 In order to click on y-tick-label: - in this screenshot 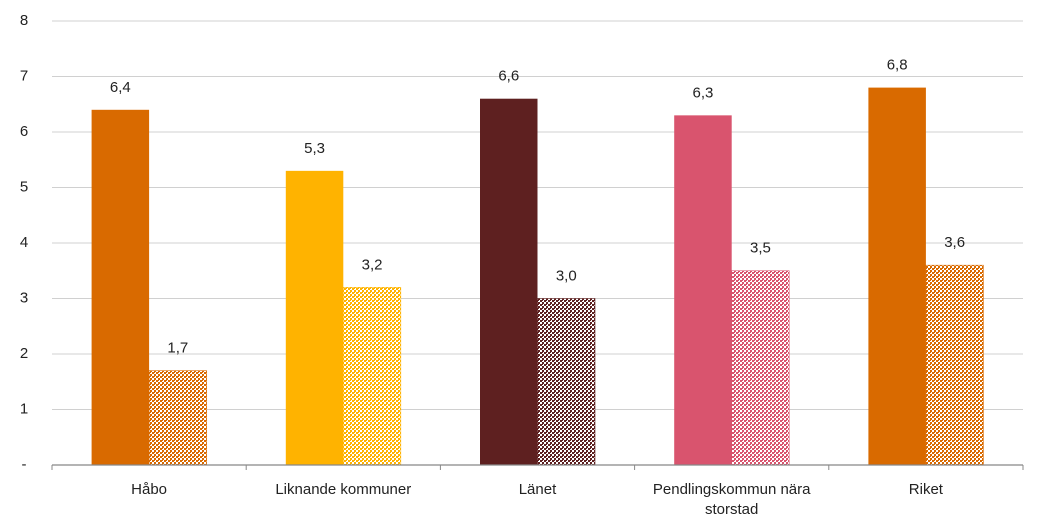, I will do `click(24, 464)`.